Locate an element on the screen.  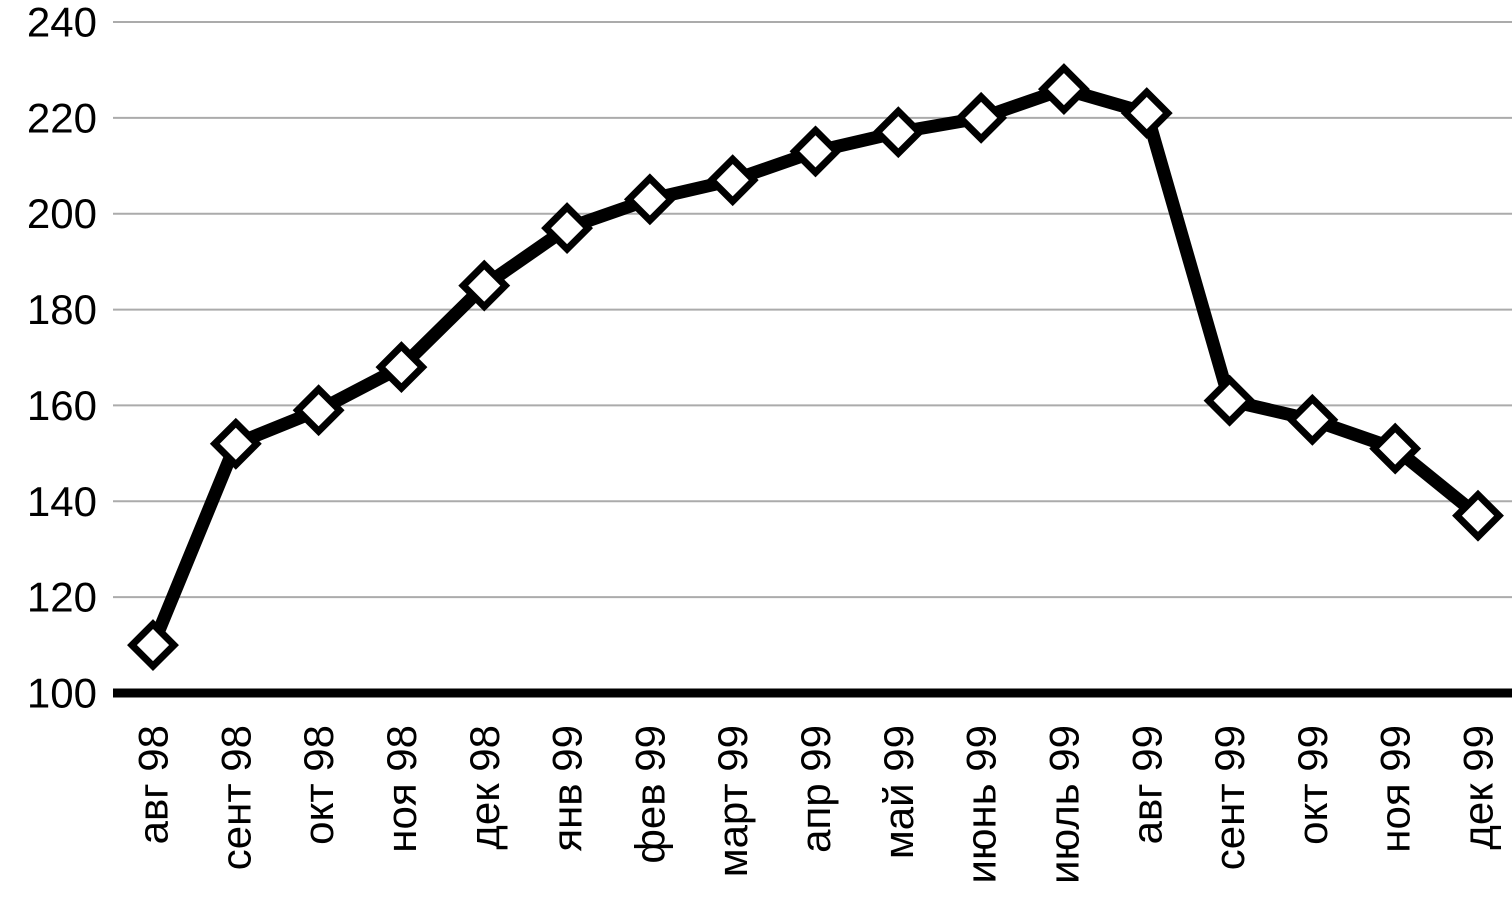
x-axis-tick-label: апр 99 is located at coordinates (815, 789).